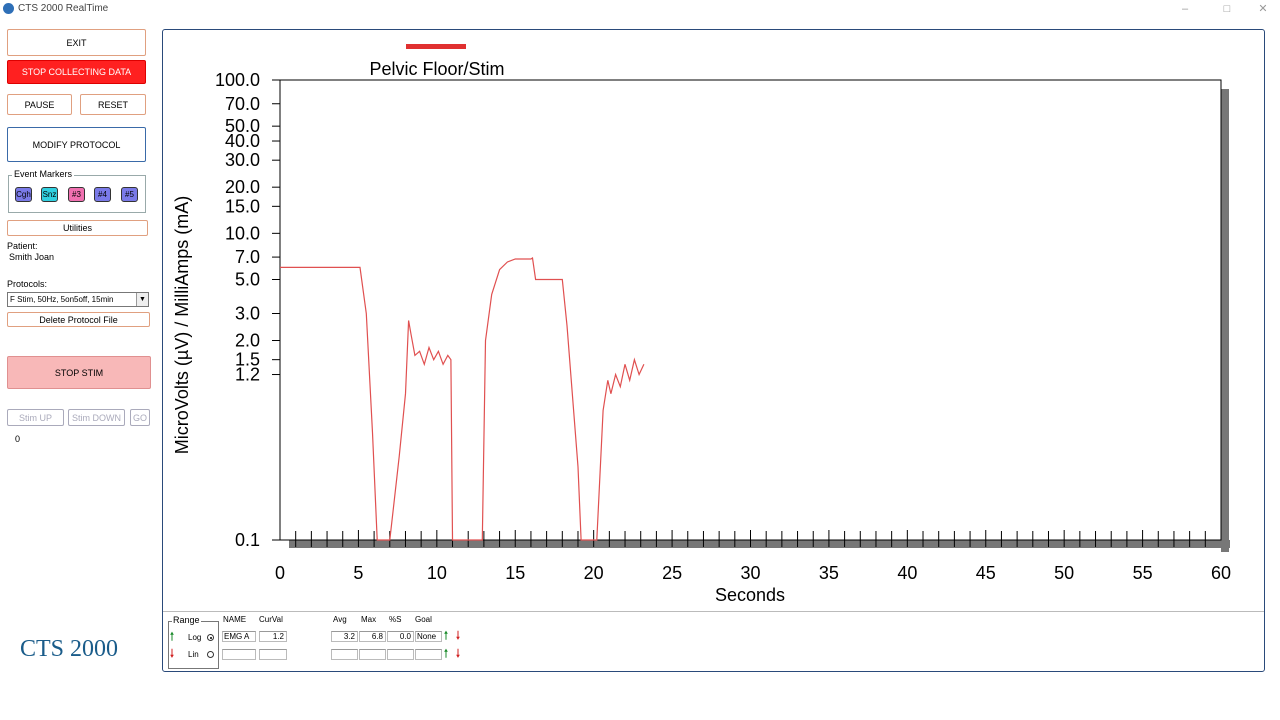 The width and height of the screenshot is (1280, 720). Describe the element at coordinates (142, 299) in the screenshot. I see `chevron-down-icon: ▼` at that location.